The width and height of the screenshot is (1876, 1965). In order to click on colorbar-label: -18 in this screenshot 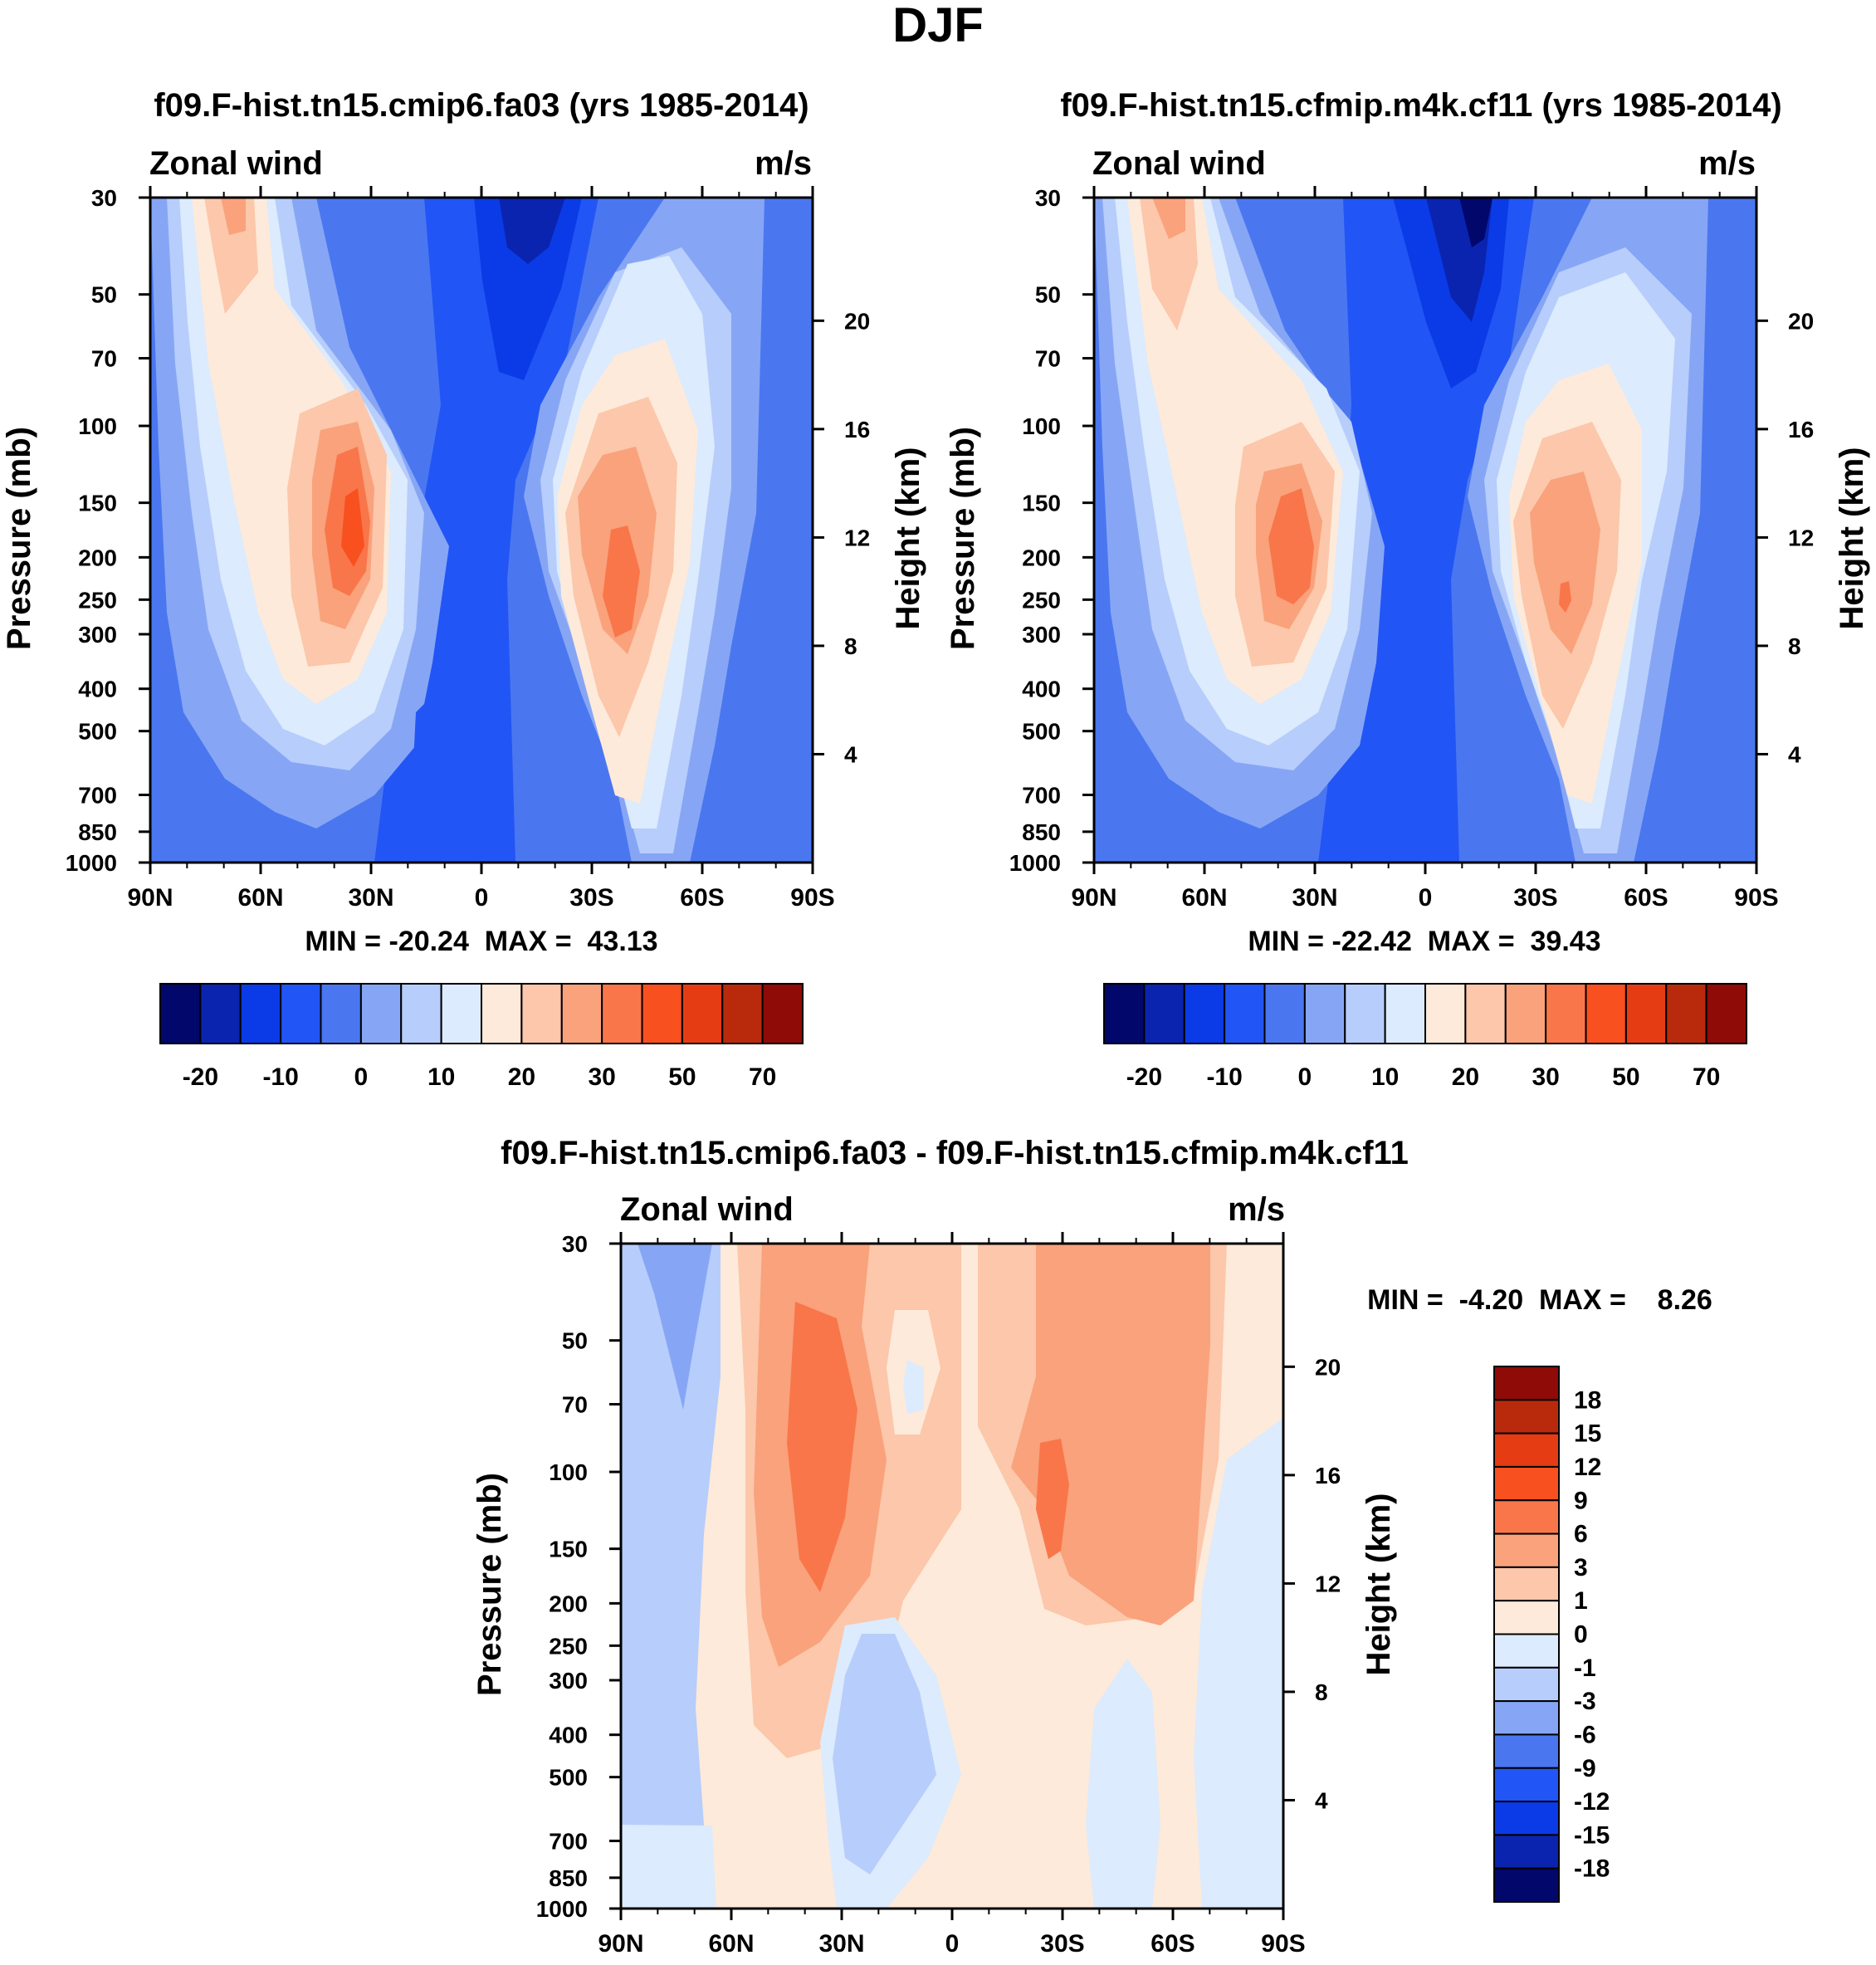, I will do `click(1592, 1869)`.